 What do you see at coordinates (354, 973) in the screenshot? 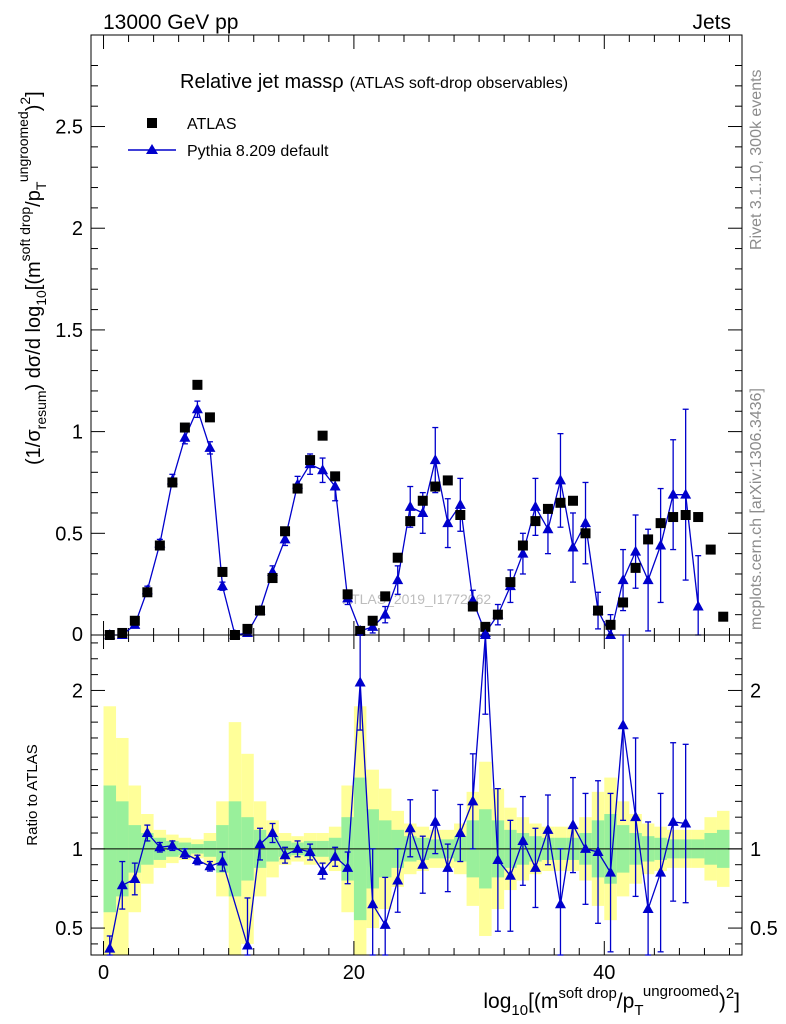
I see `x-tick-label: 20` at bounding box center [354, 973].